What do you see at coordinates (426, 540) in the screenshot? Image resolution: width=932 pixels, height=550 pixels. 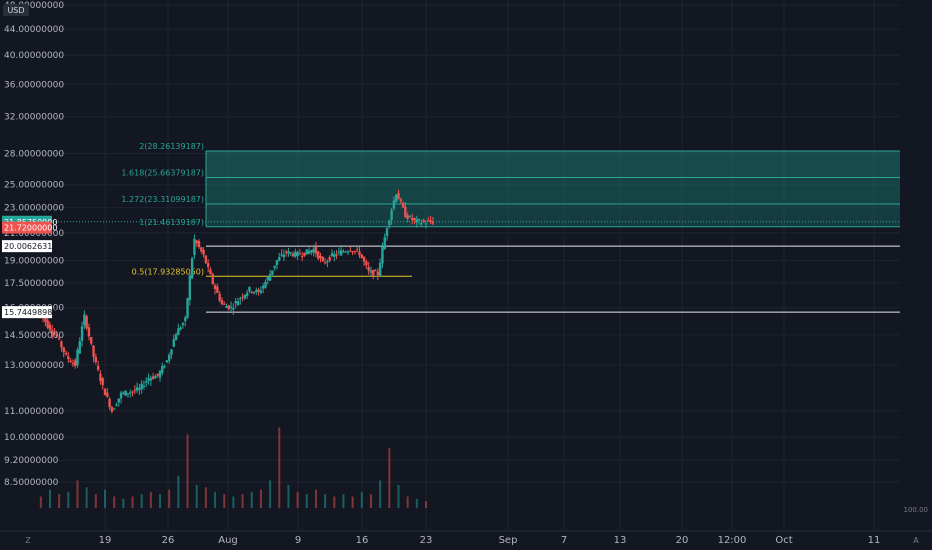 I see `time-tick-label: 23` at bounding box center [426, 540].